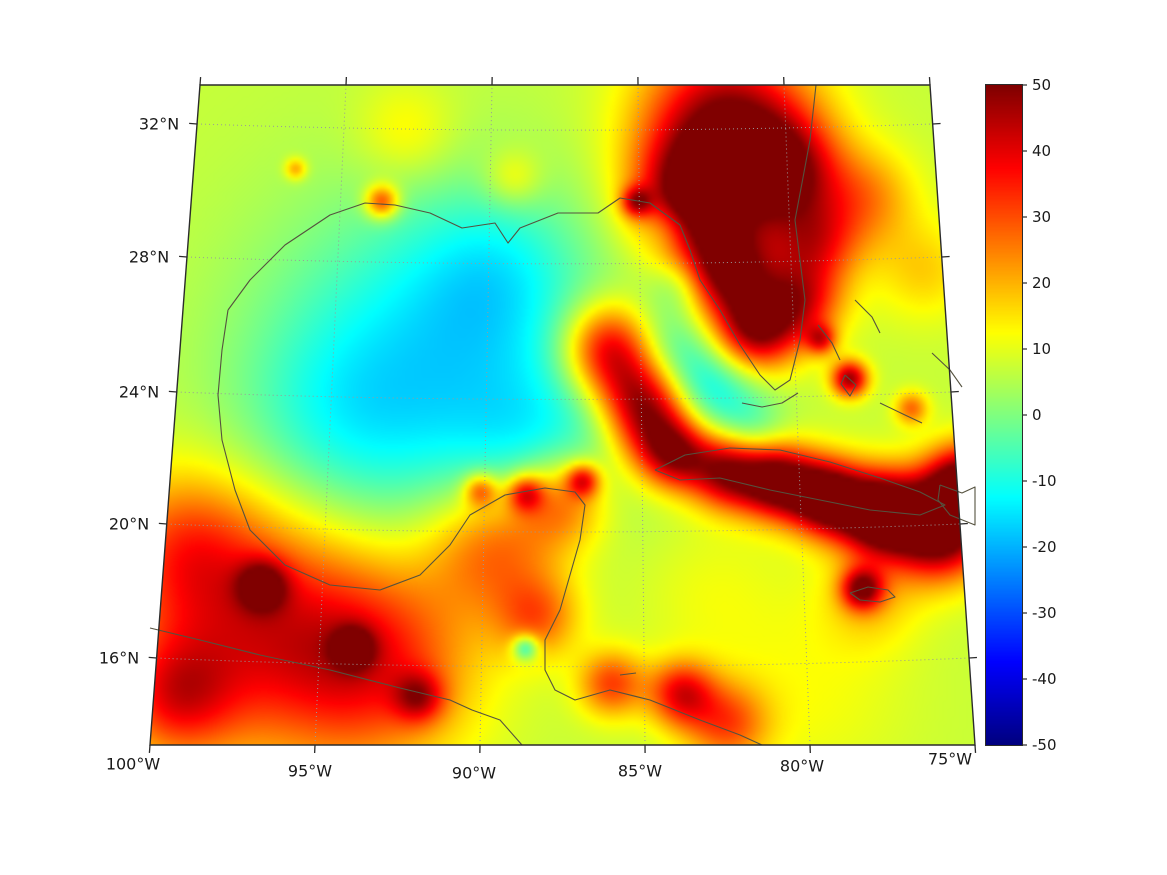  Describe the element at coordinates (1044, 745) in the screenshot. I see `colorbar-tick-label: -50` at that location.